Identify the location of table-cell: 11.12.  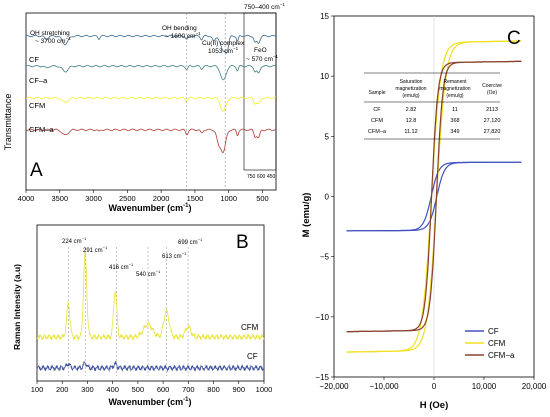
(410, 132).